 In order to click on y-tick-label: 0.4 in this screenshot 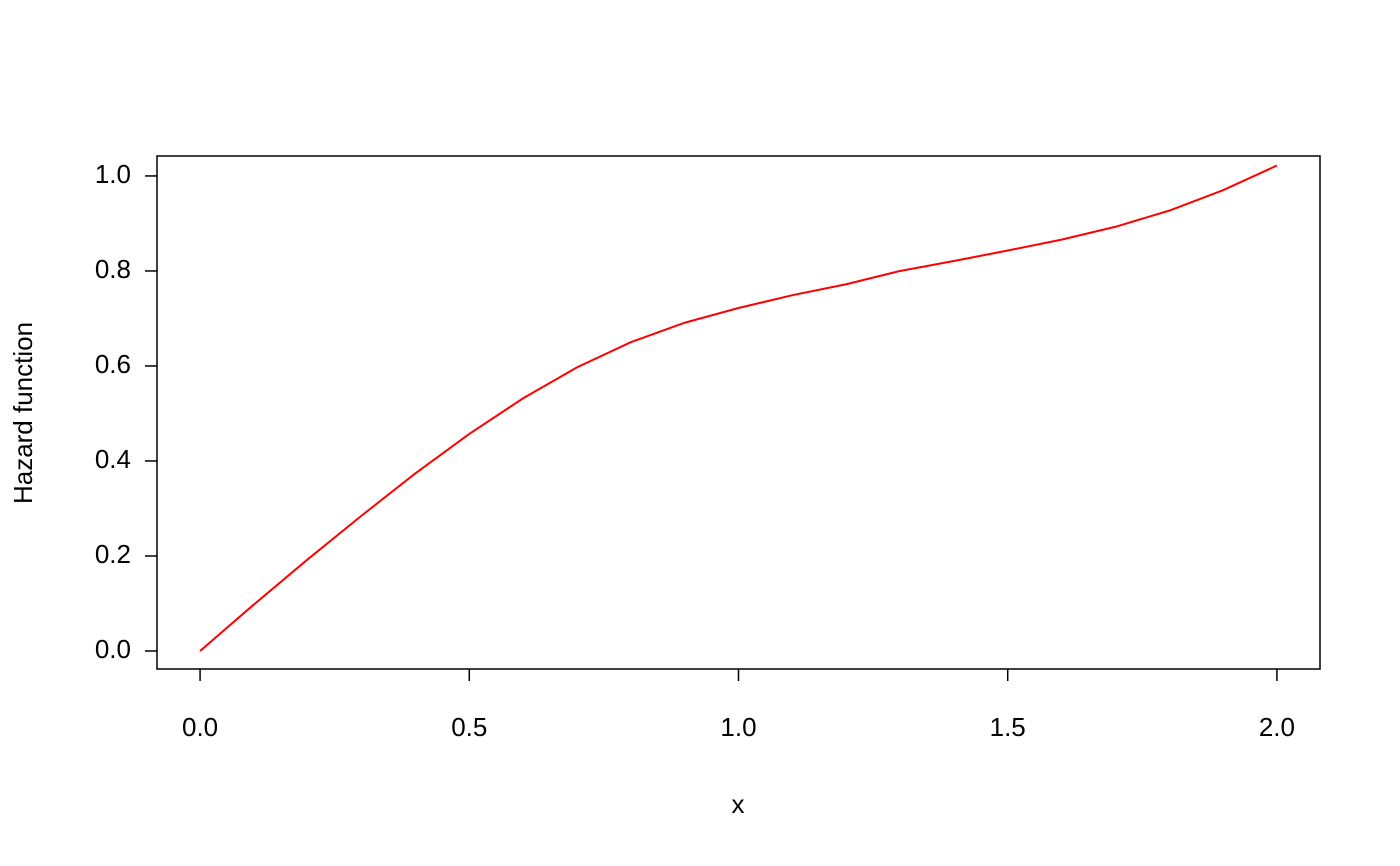, I will do `click(113, 459)`.